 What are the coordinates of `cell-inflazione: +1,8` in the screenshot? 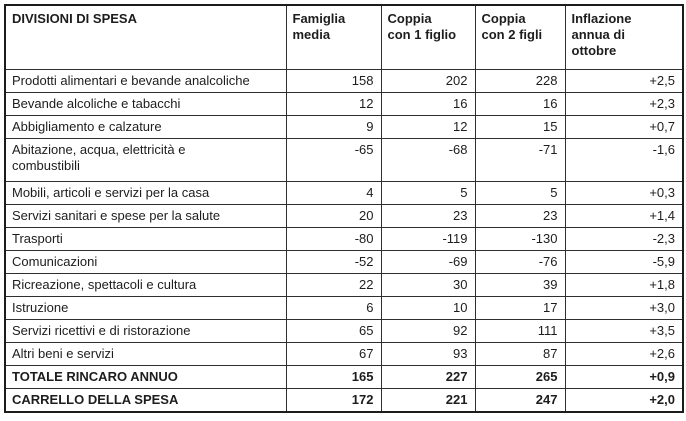 It's located at (624, 285).